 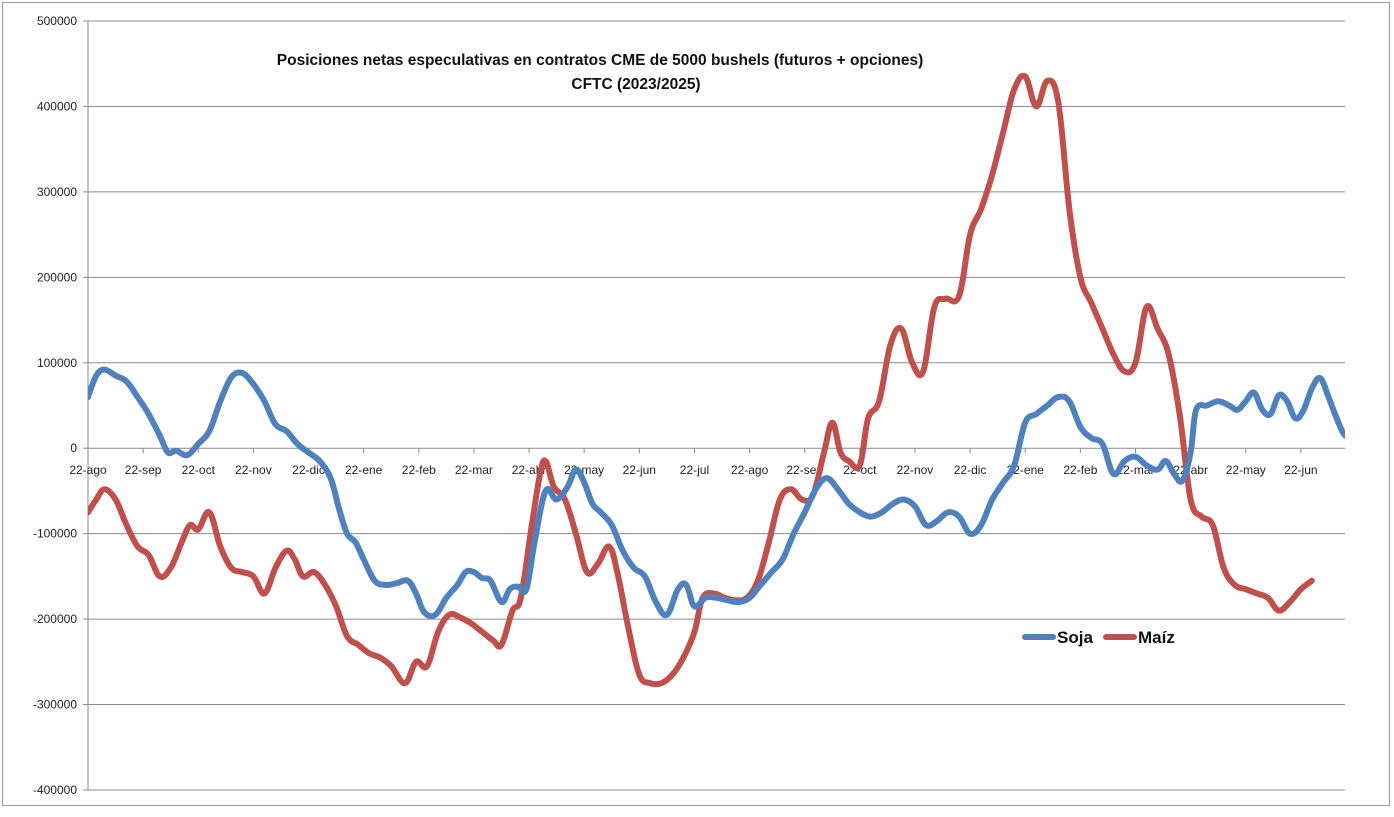 I want to click on y-tick-label: 500000, so click(x=57, y=21).